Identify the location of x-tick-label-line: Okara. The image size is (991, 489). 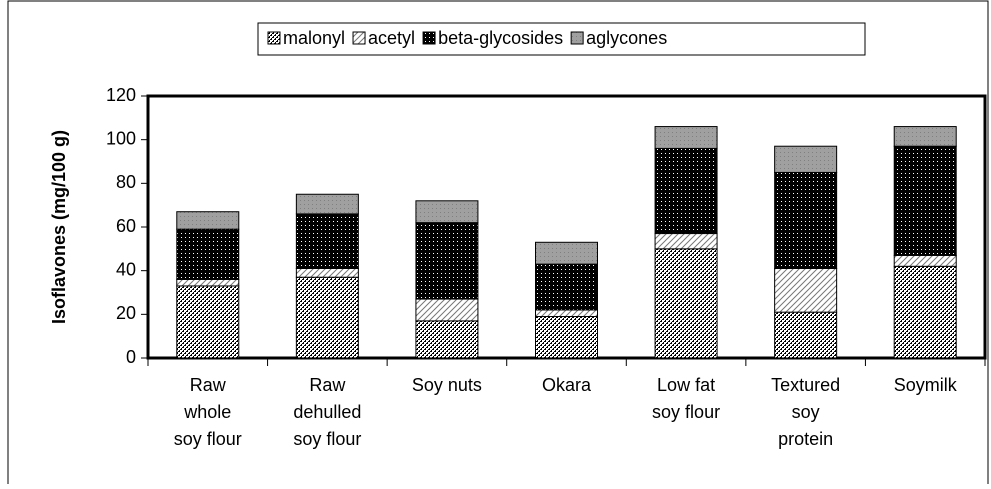
(567, 385).